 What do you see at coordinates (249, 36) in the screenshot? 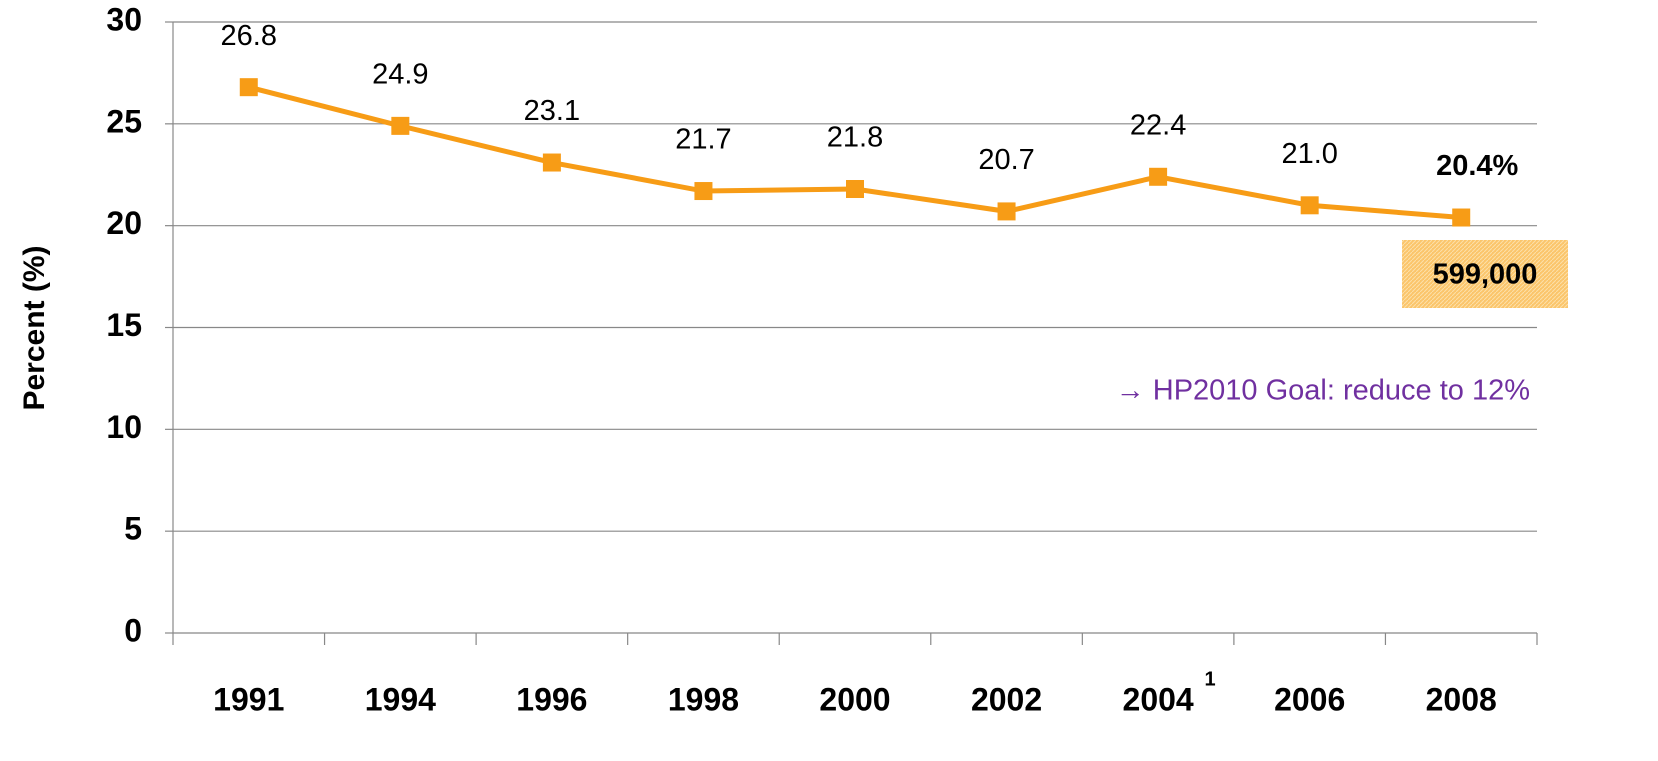
I see `value-label: 26.8` at bounding box center [249, 36].